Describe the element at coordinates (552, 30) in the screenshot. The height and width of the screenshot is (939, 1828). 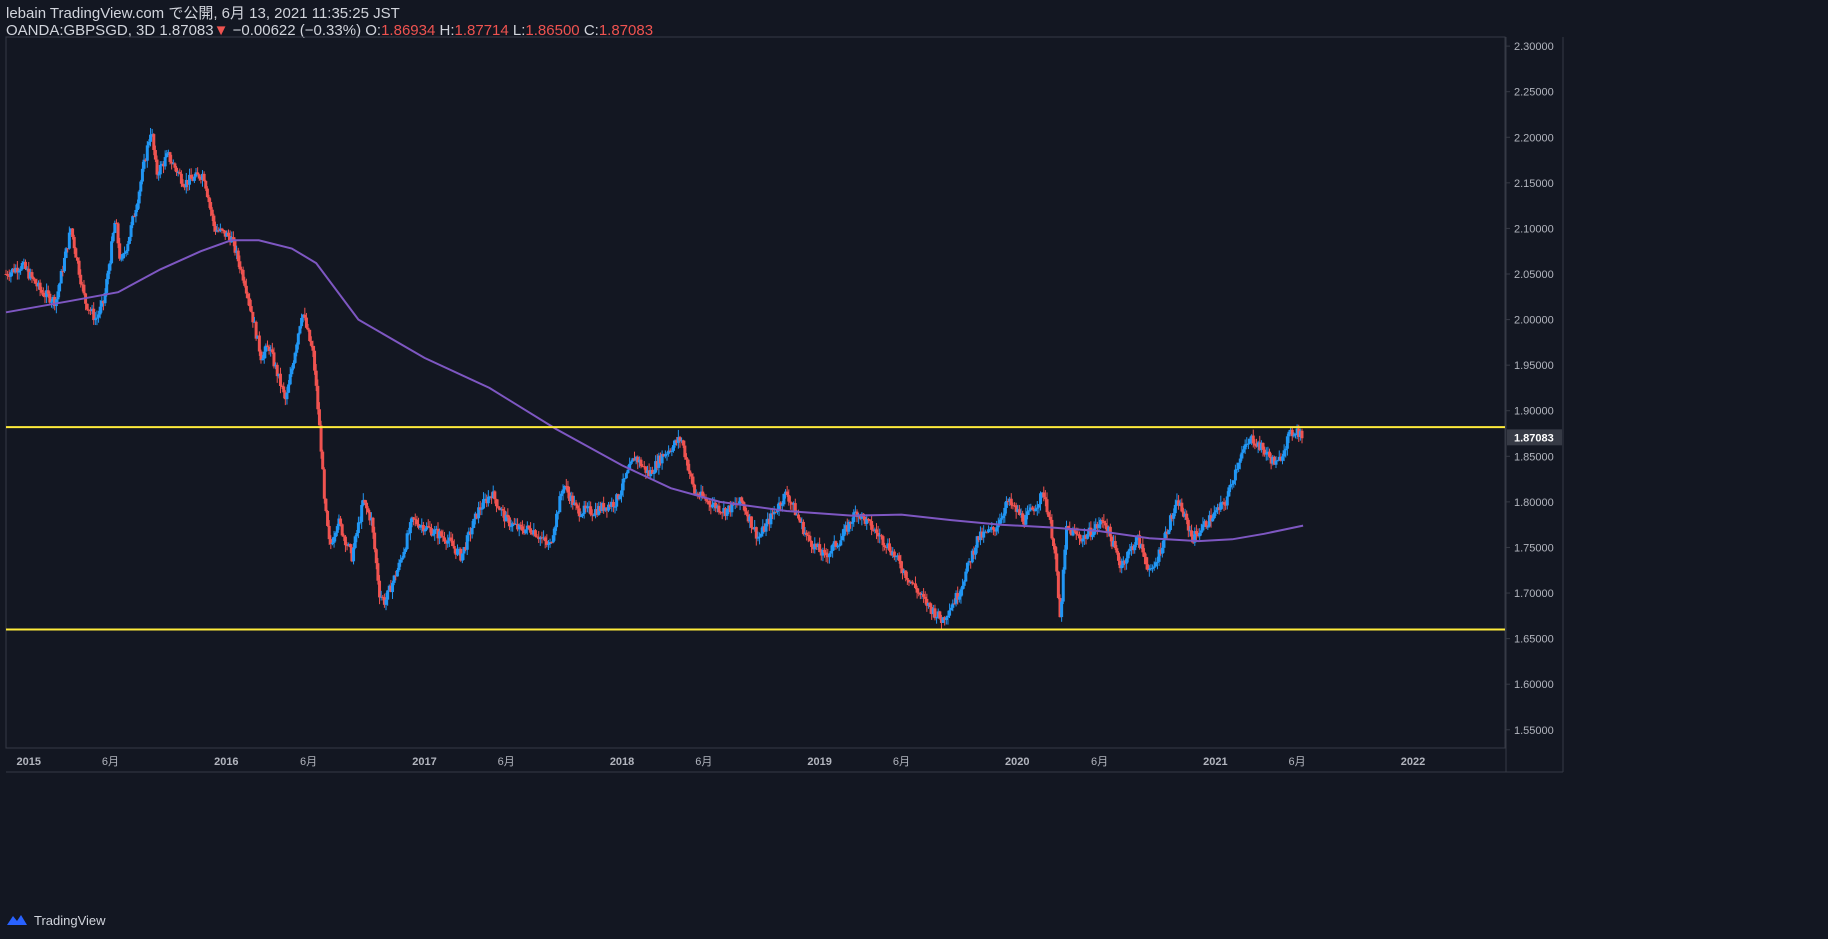
I see `low-value: 1.86500` at that location.